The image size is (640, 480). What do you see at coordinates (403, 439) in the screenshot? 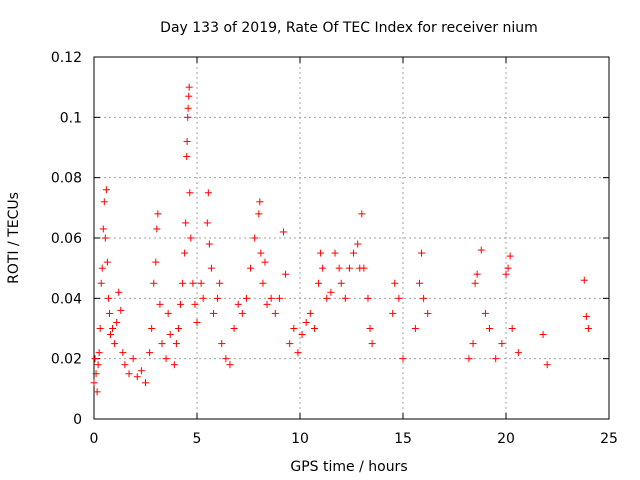
I see `x-tick-label: 15` at bounding box center [403, 439].